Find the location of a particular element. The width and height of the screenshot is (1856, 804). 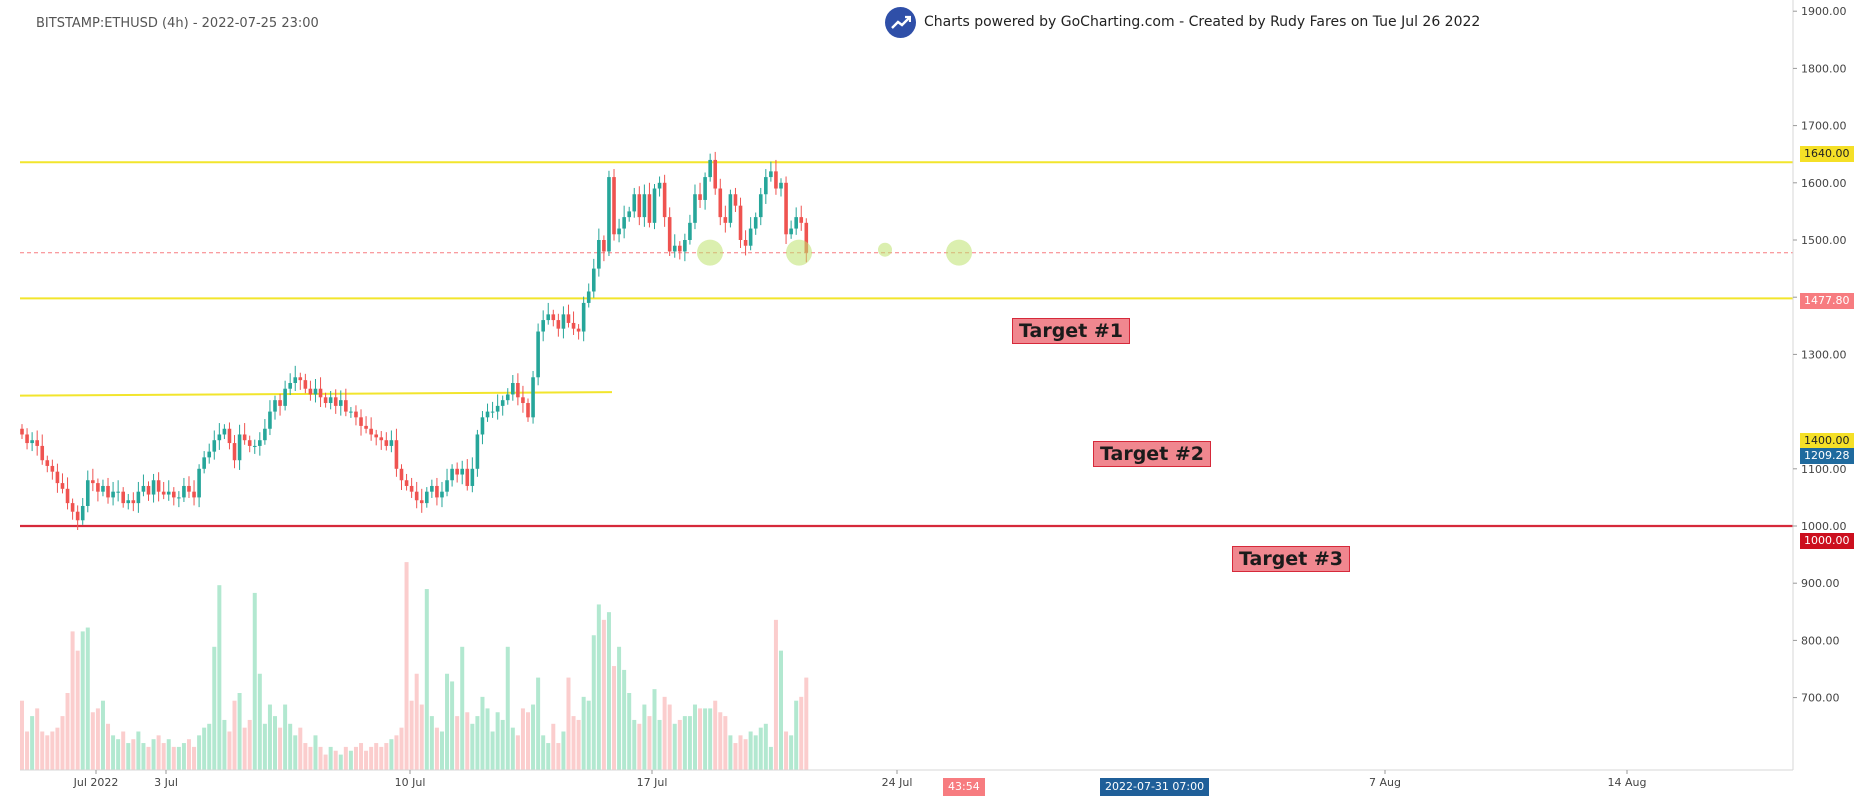

time-tick-label: 17 Jul is located at coordinates (652, 782).